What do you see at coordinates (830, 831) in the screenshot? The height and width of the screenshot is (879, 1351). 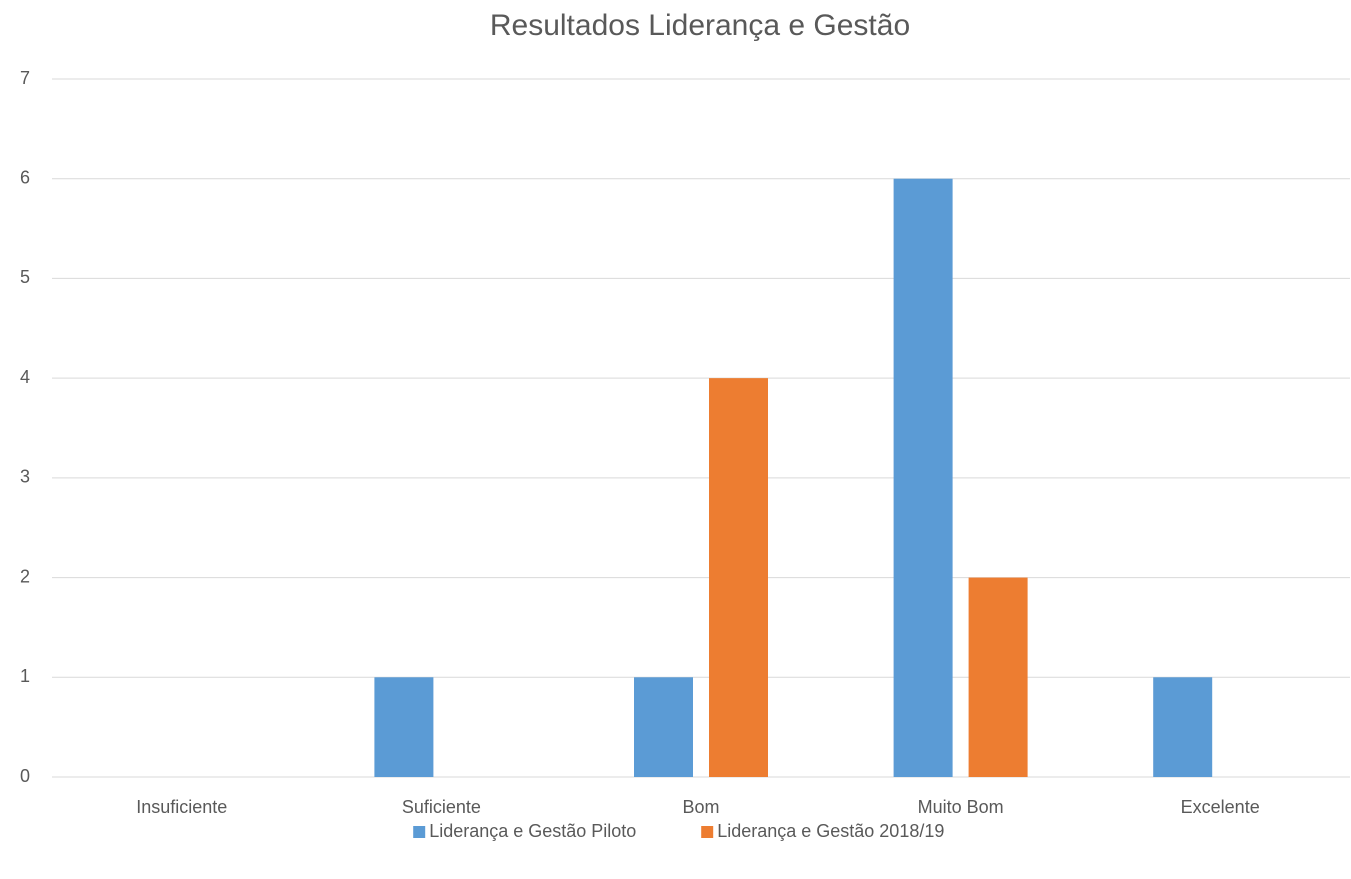 I see `legend-label: Liderança e Gestão 2018/19` at bounding box center [830, 831].